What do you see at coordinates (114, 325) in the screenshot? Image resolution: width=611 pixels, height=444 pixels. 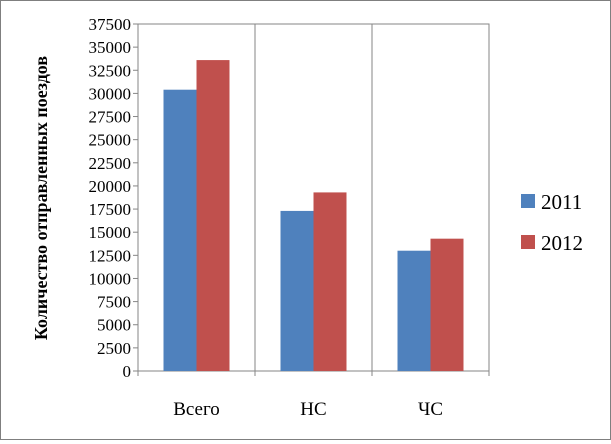 I see `y-tick-label: 5000` at bounding box center [114, 325].